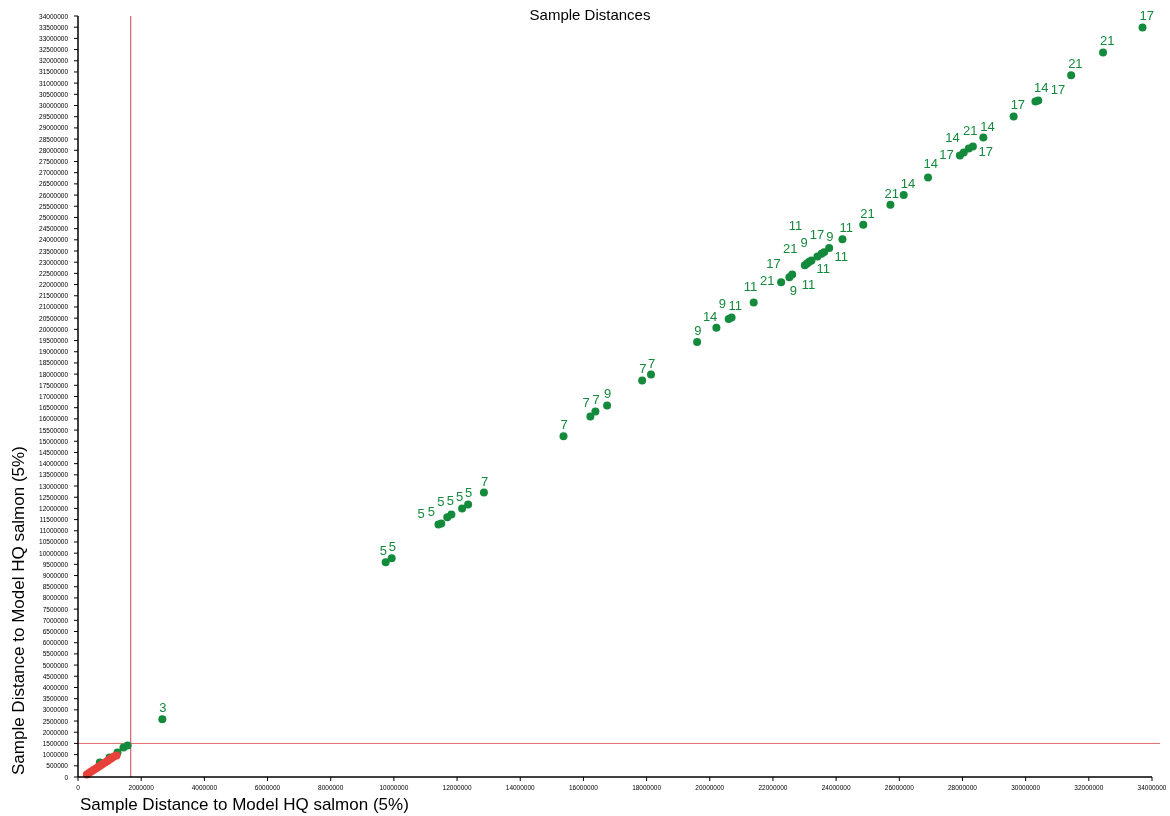  I want to click on x-axis-title: Sample Distance to Model HQ salmon (5%), so click(244, 804).